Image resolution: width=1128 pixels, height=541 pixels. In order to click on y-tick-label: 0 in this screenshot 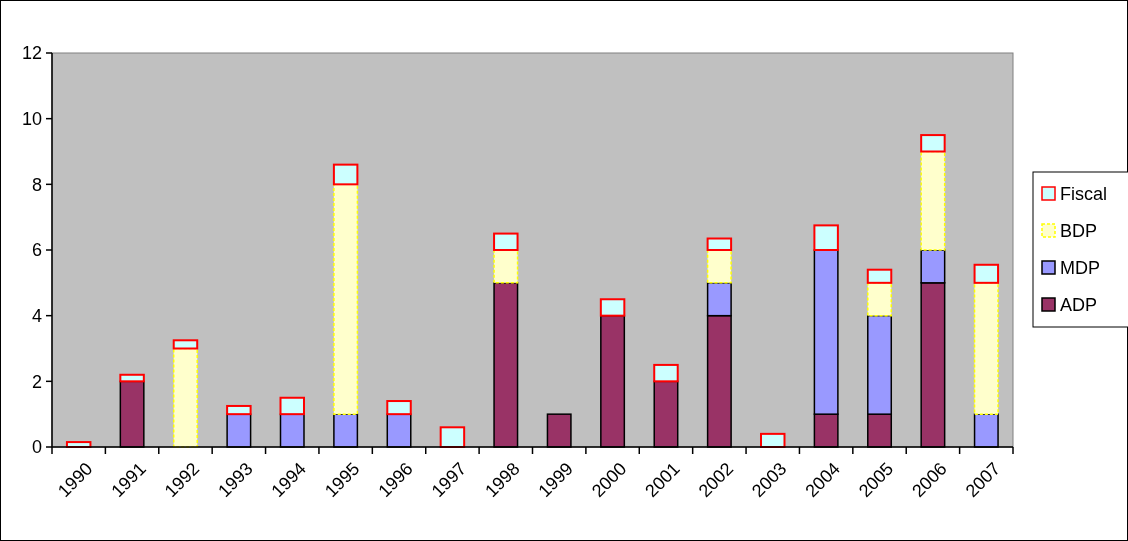, I will do `click(36, 447)`.